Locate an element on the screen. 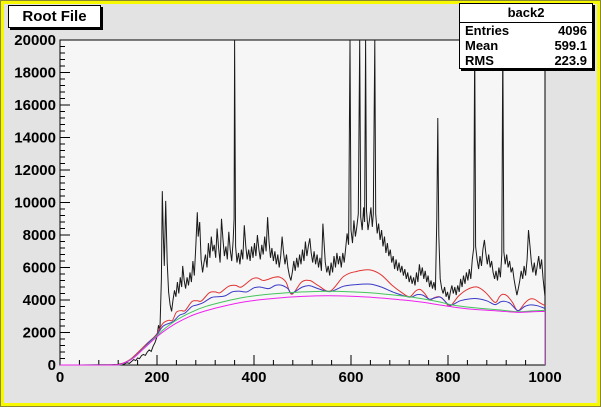 The width and height of the screenshot is (601, 407). y-tick-label: 18000 is located at coordinates (35, 73).